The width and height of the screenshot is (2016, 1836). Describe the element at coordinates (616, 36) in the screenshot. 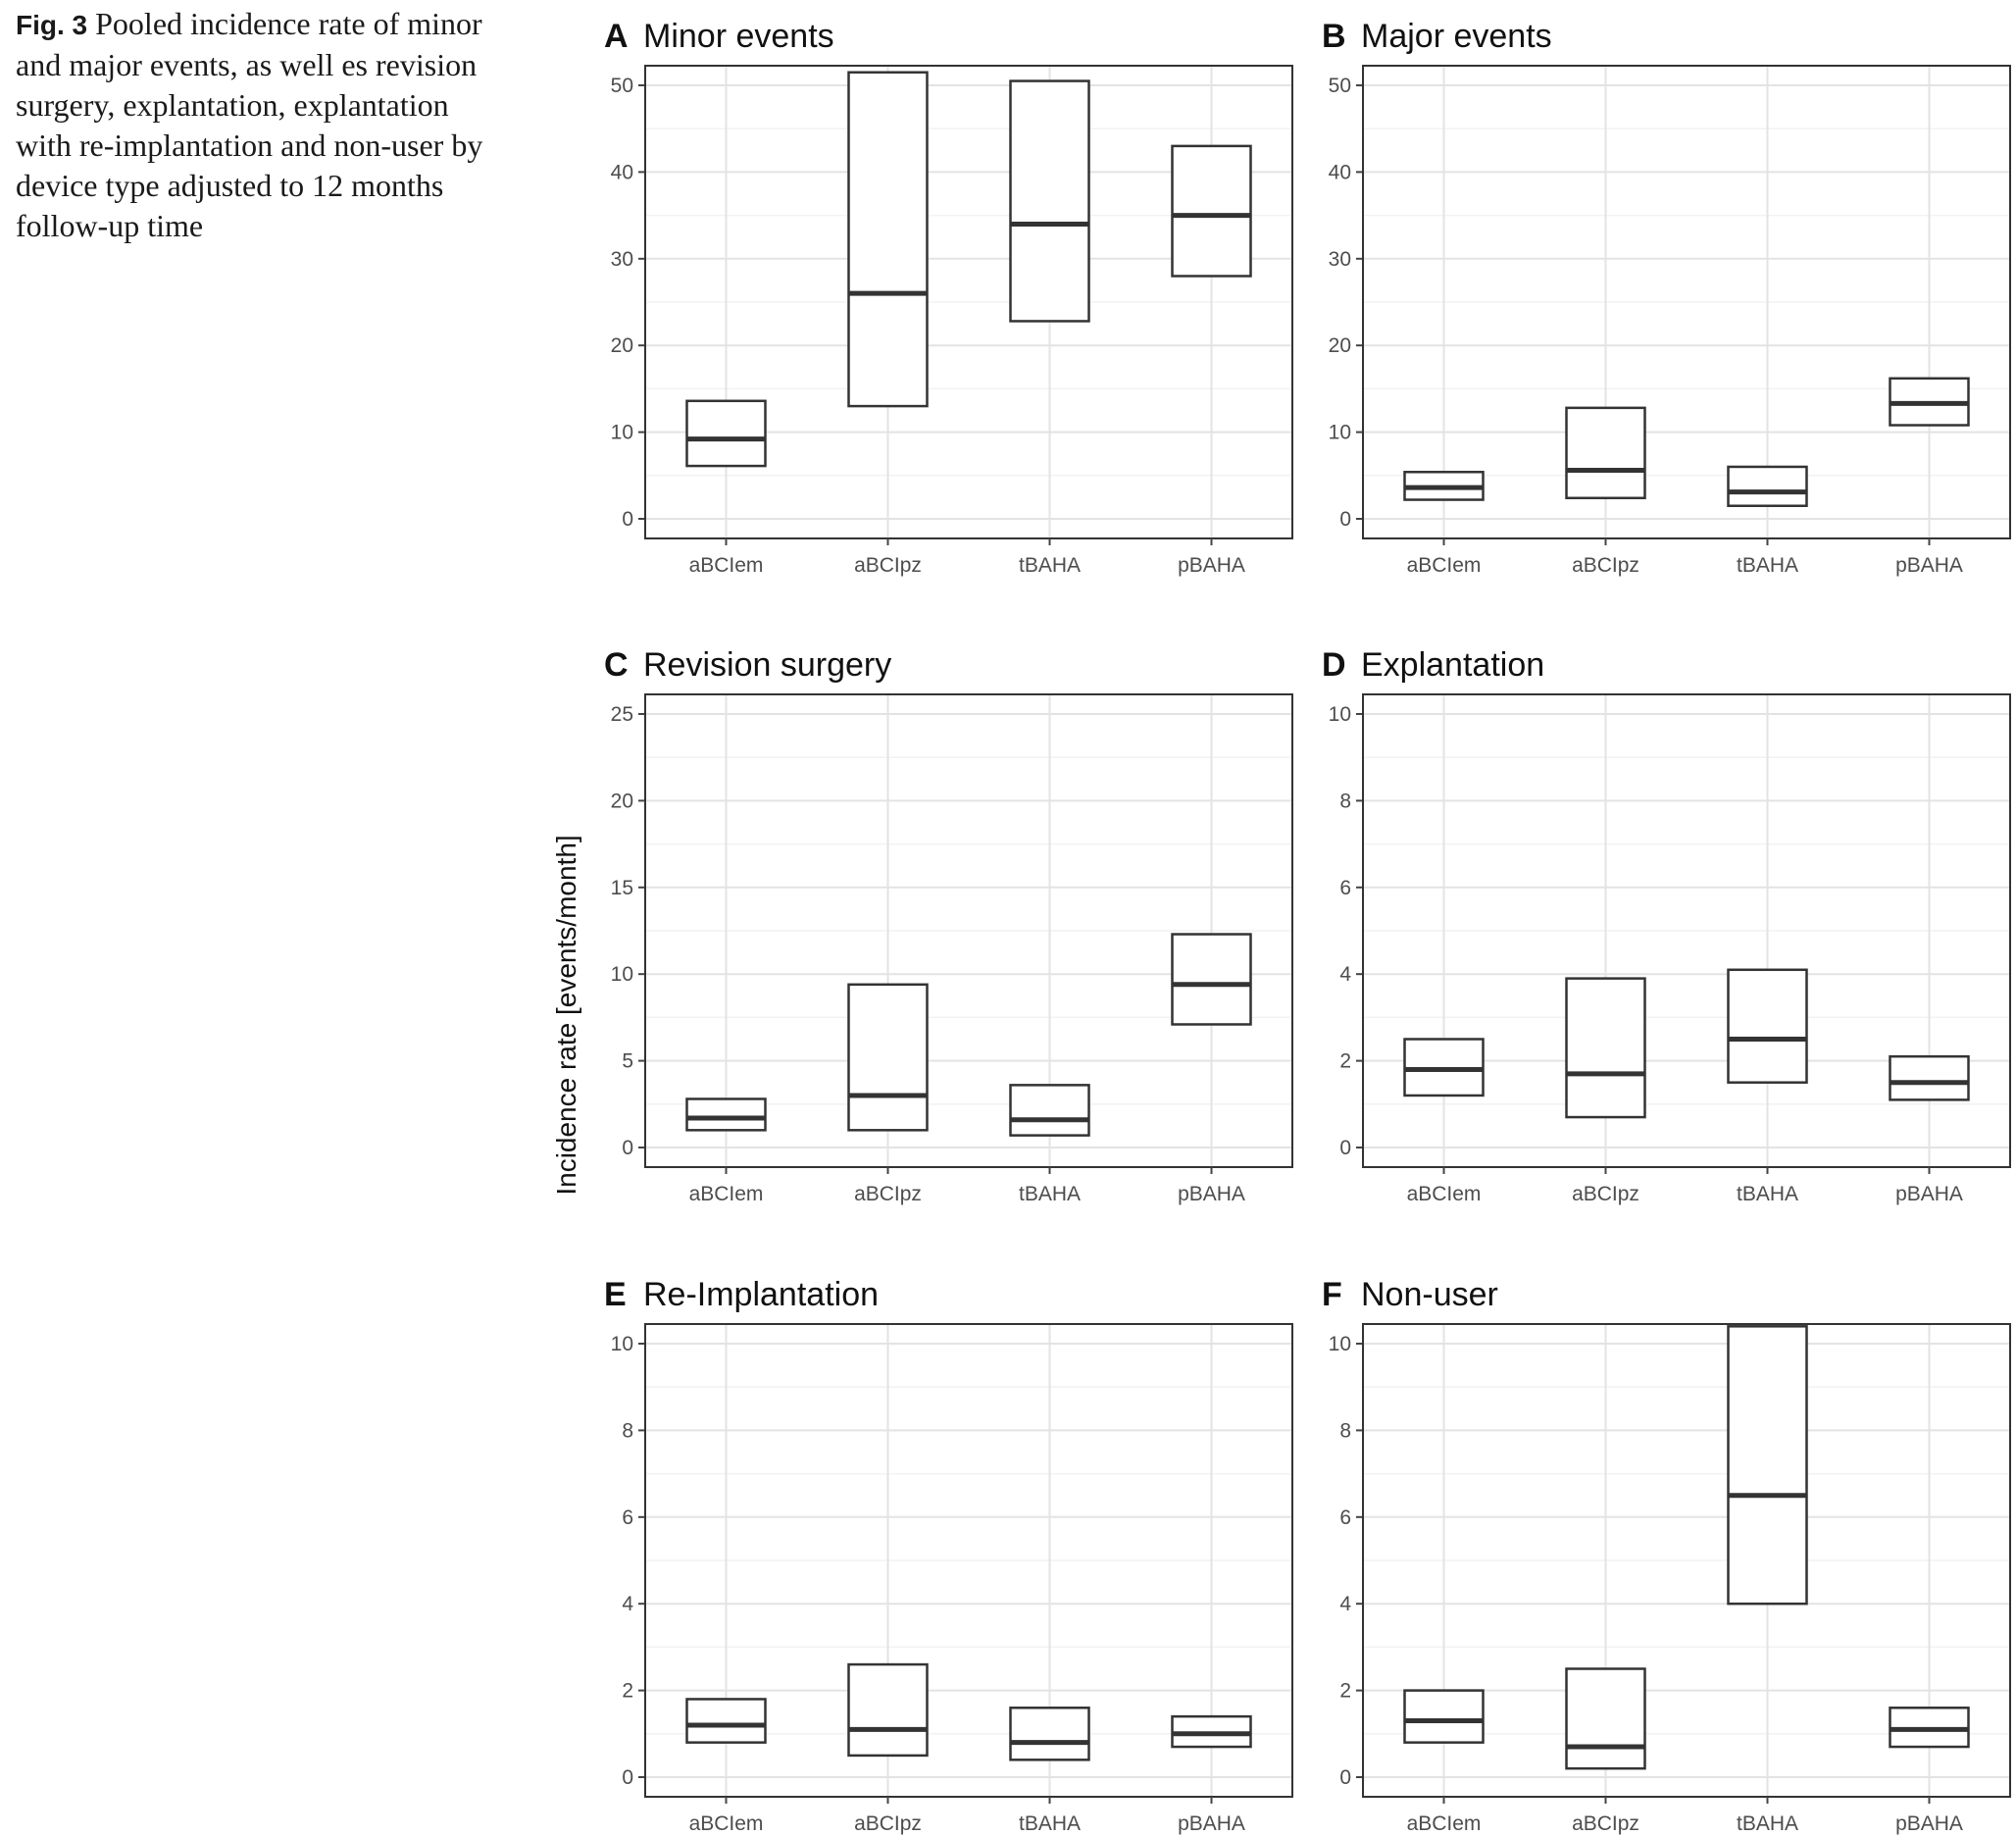

I see `panel-letter: A` at that location.